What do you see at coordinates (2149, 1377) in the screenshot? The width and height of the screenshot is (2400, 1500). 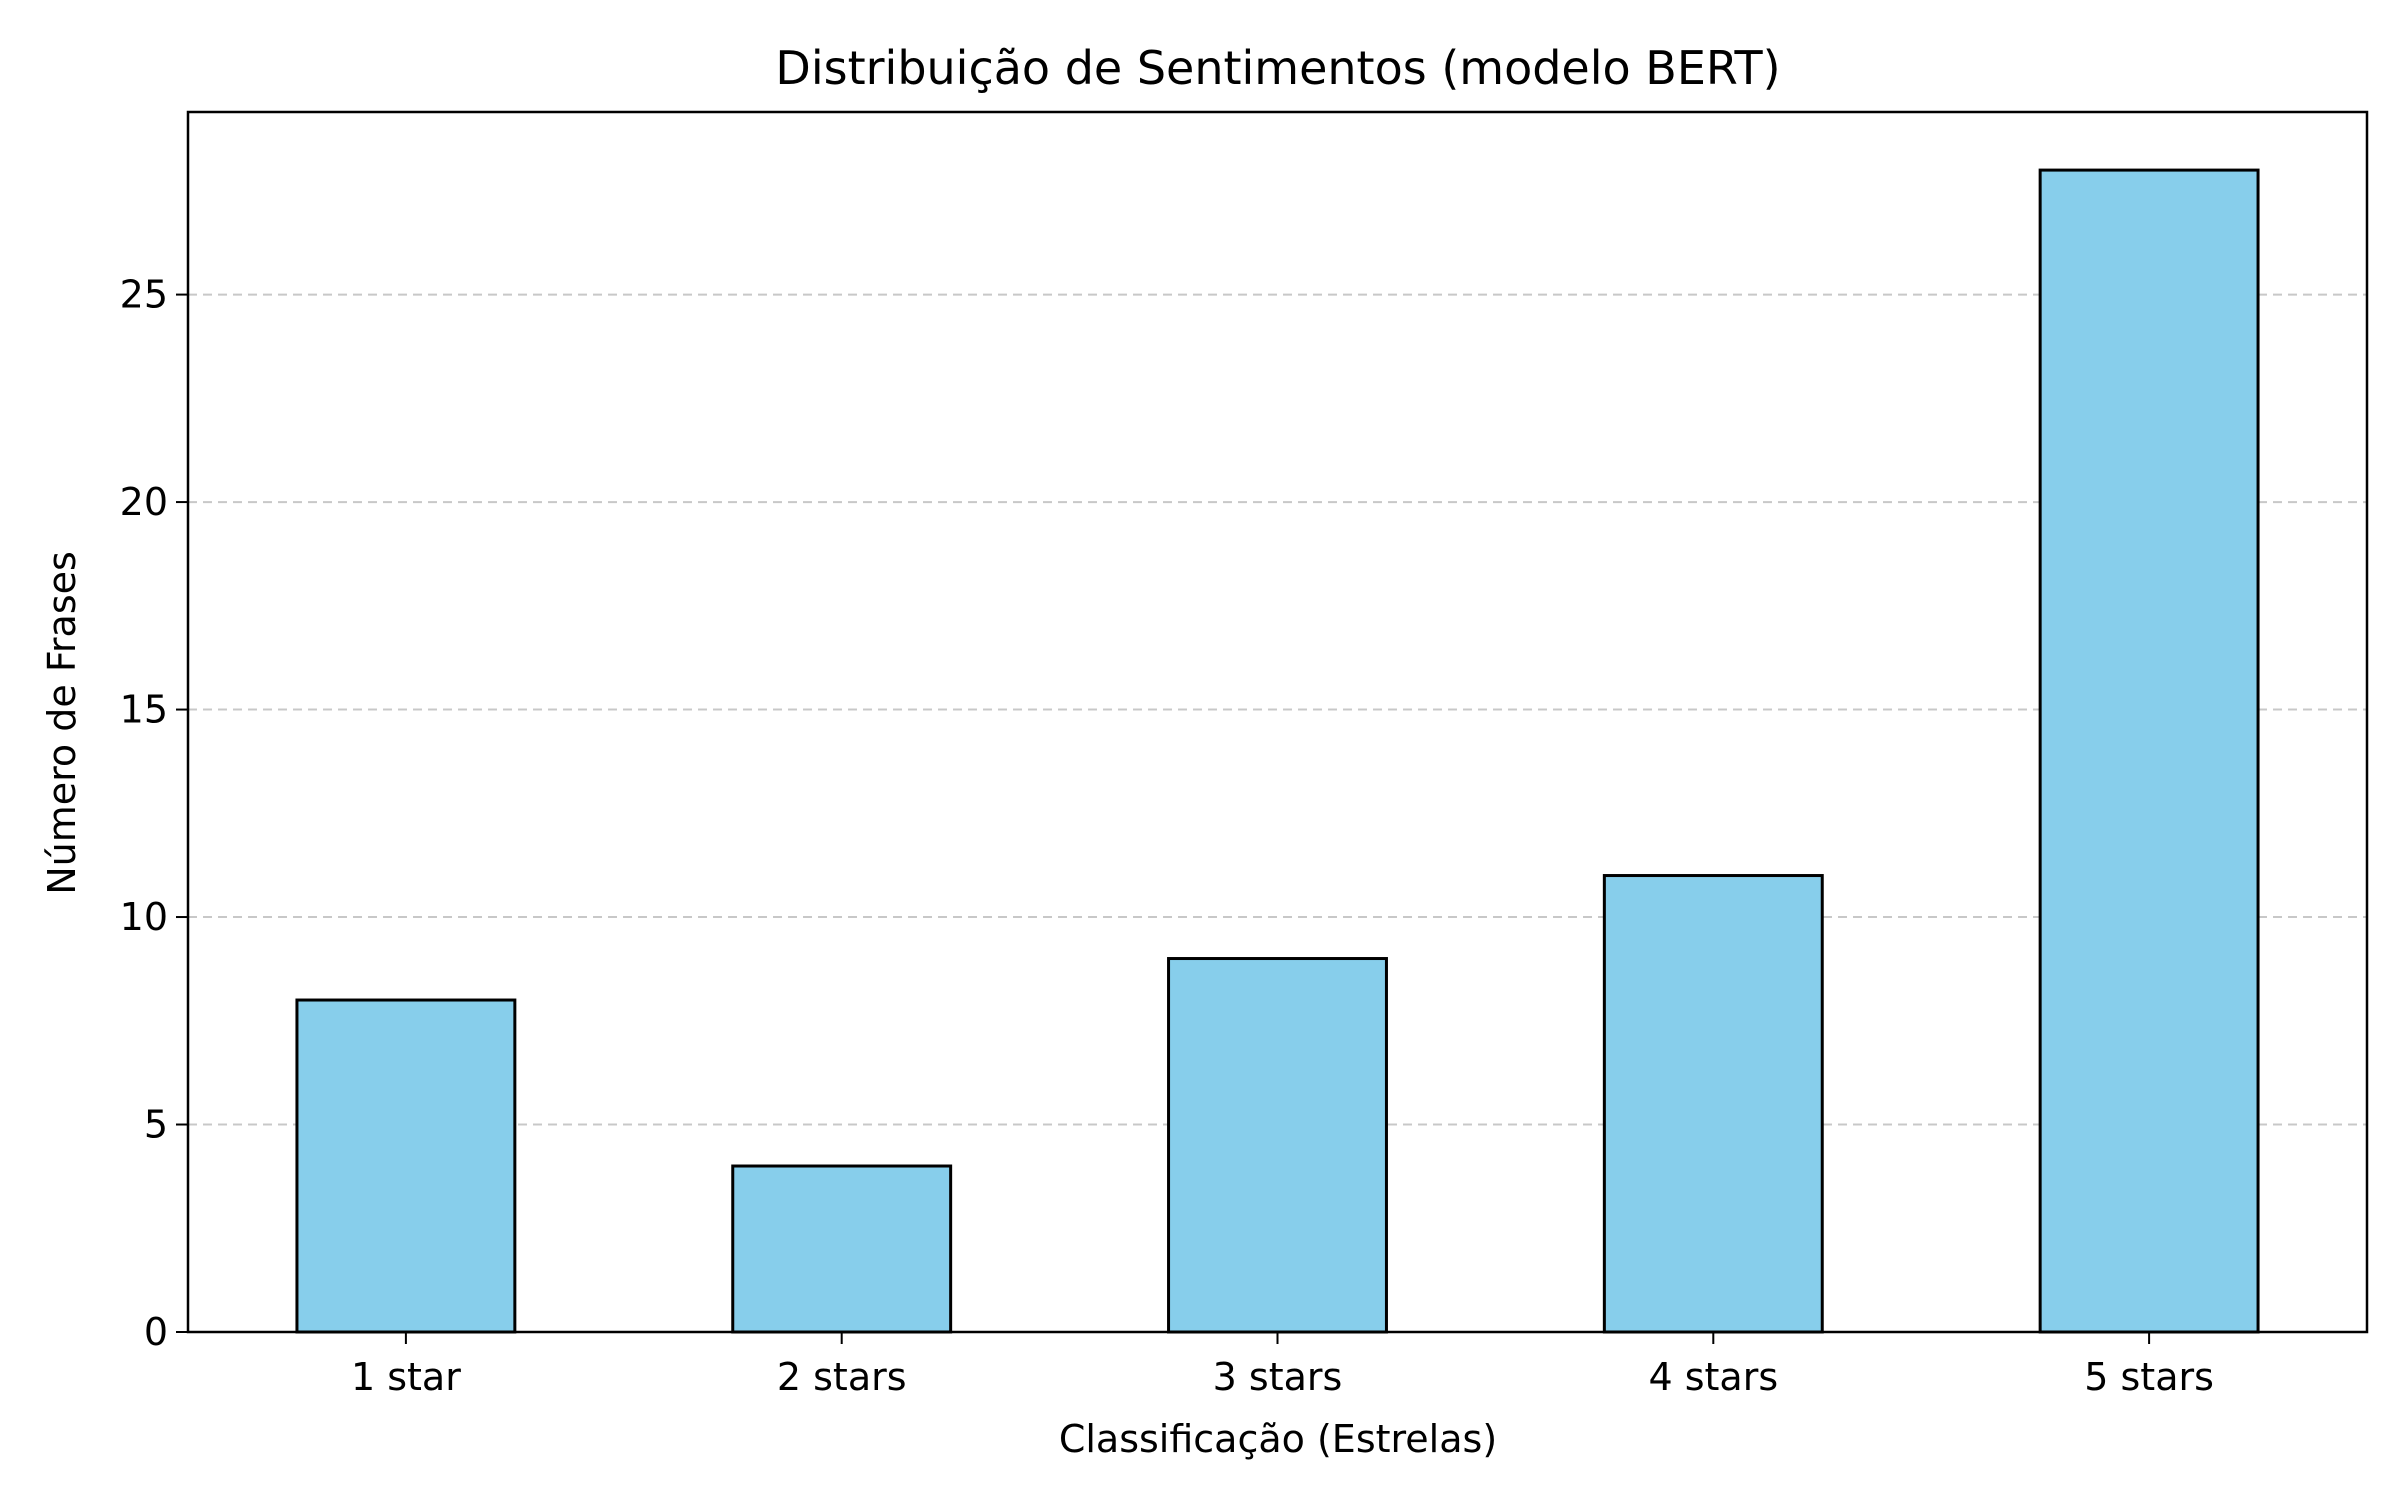 I see `x-tick-label: 5 stars` at bounding box center [2149, 1377].